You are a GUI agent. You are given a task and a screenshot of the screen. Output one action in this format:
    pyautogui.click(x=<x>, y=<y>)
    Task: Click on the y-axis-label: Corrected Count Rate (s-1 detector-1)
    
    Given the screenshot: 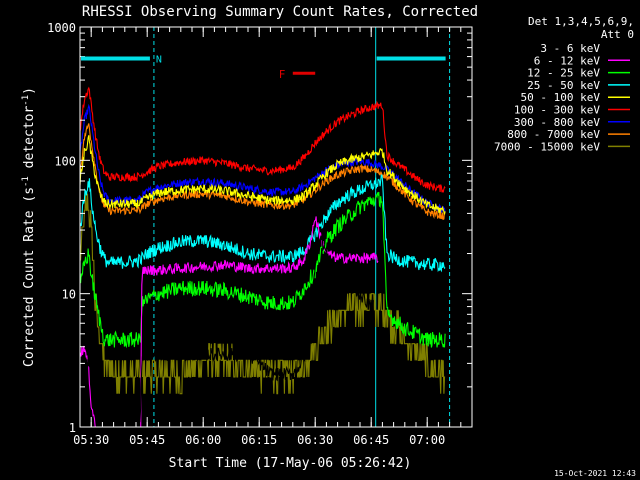 What is the action you would take?
    pyautogui.click(x=29, y=227)
    